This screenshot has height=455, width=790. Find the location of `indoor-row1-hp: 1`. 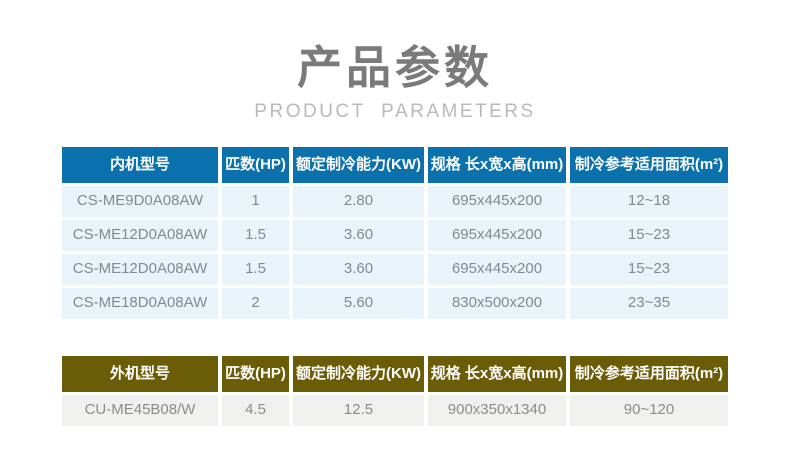

indoor-row1-hp: 1 is located at coordinates (255, 201).